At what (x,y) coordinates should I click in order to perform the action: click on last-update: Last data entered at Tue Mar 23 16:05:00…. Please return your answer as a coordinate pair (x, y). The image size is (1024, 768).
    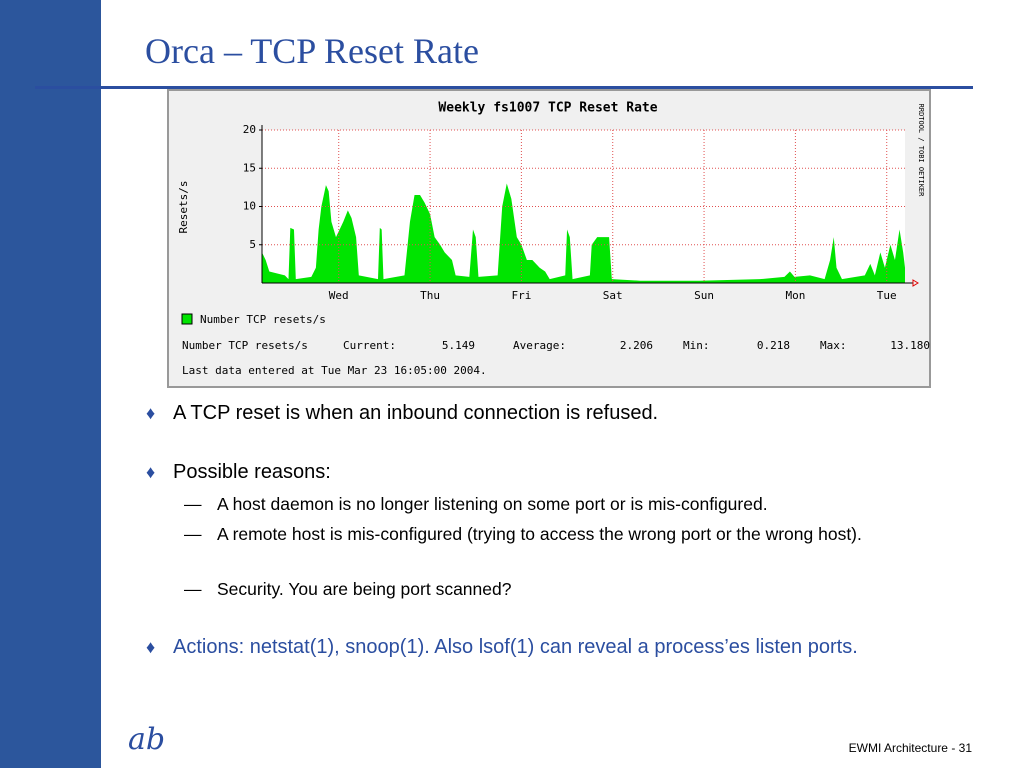
    Looking at the image, I should click on (334, 370).